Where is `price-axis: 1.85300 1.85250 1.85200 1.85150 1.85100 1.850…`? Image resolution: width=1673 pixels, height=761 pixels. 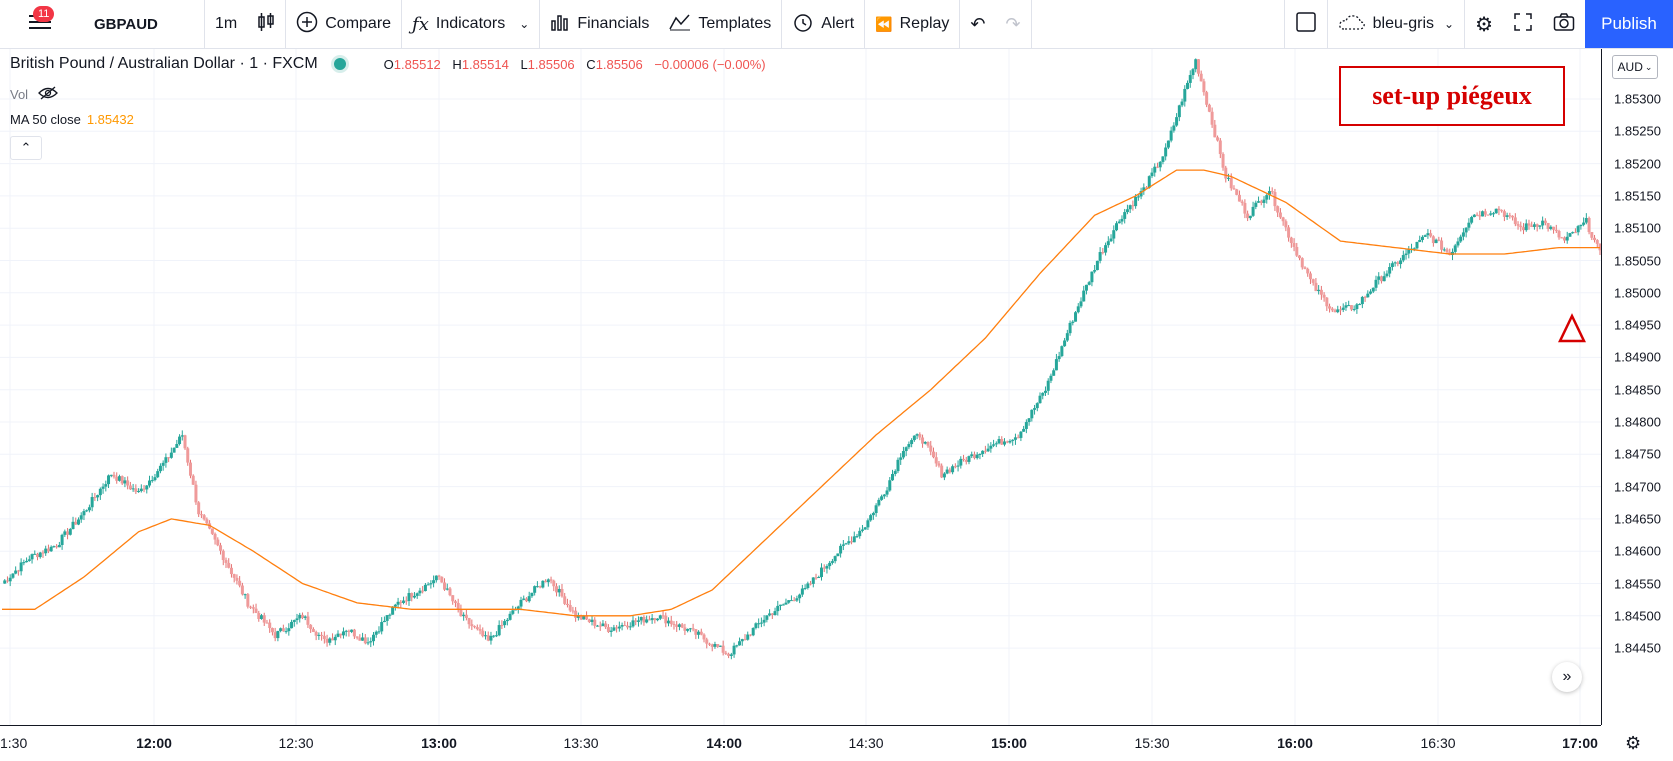 price-axis: 1.85300 1.85250 1.85200 1.85150 1.85100 1.850… is located at coordinates (1637, 387).